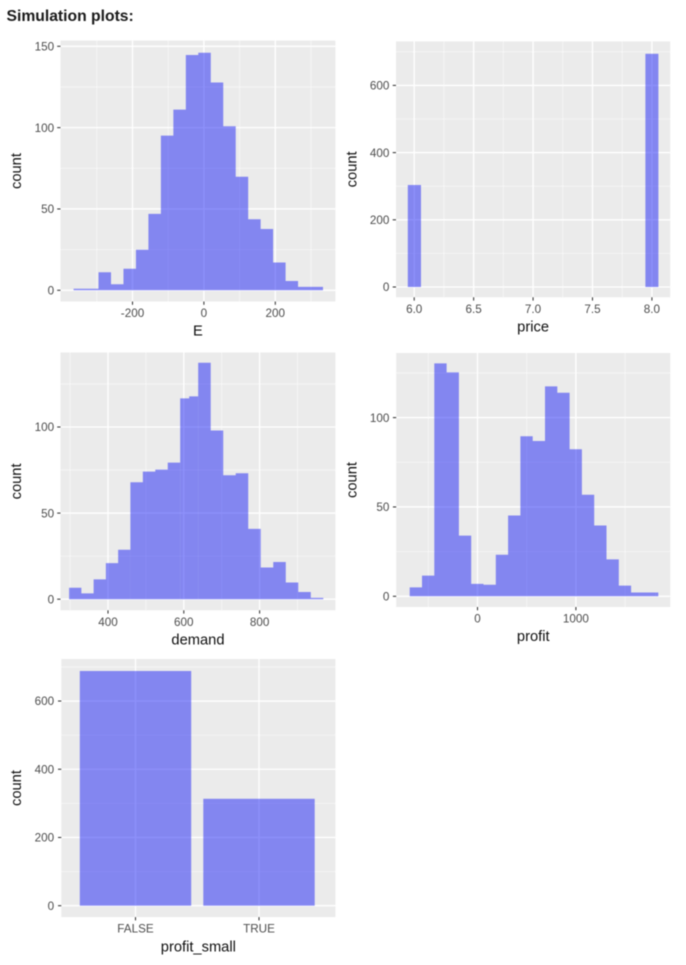 Image resolution: width=686 pixels, height=965 pixels. Describe the element at coordinates (198, 332) in the screenshot. I see `svg-text: E` at that location.